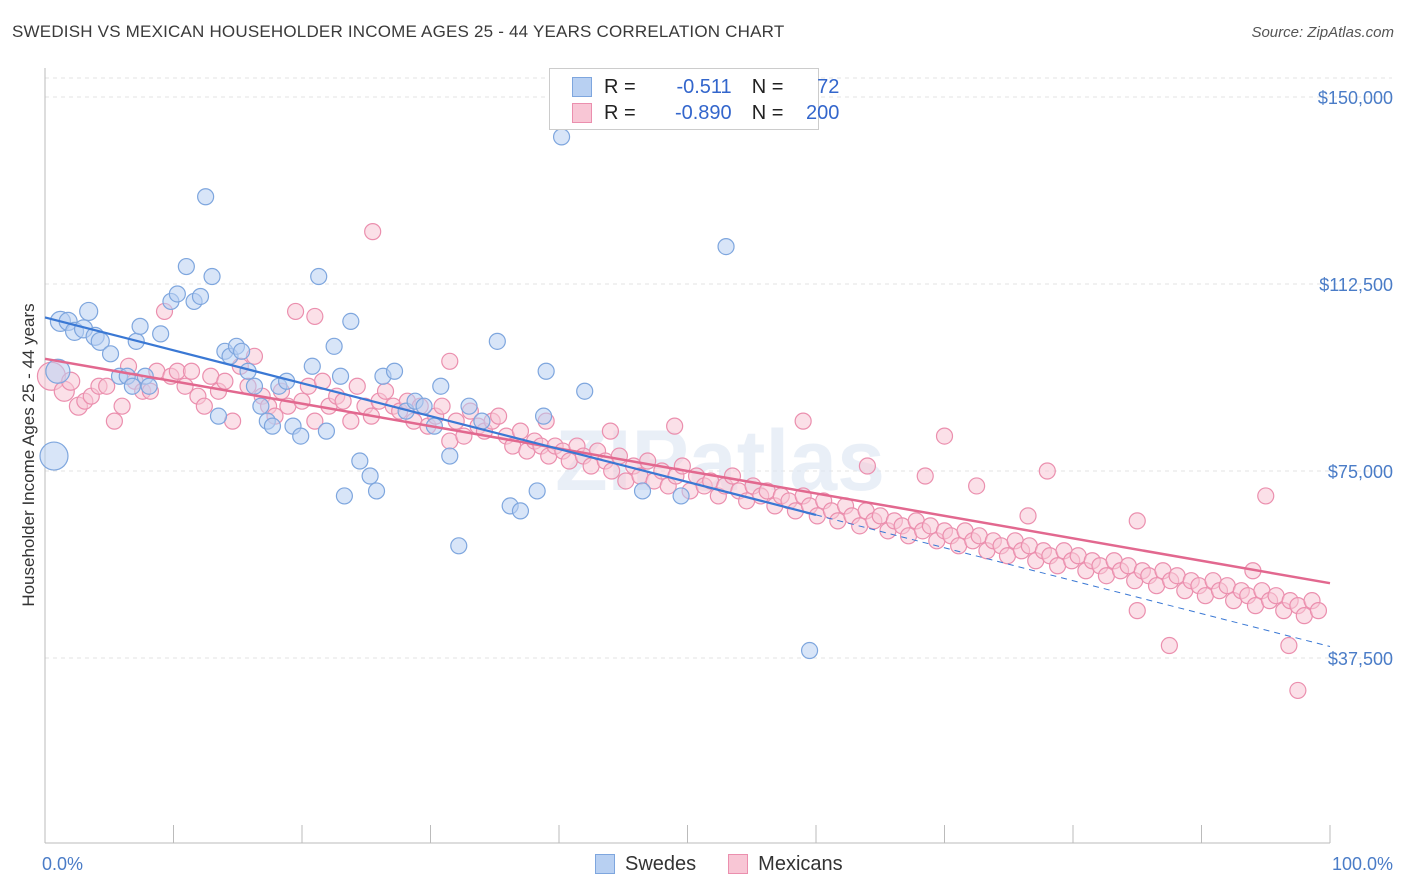 This screenshot has width=1406, height=892. What do you see at coordinates (1355, 98) in the screenshot?
I see `y-tick-label: $150,000` at bounding box center [1355, 98].